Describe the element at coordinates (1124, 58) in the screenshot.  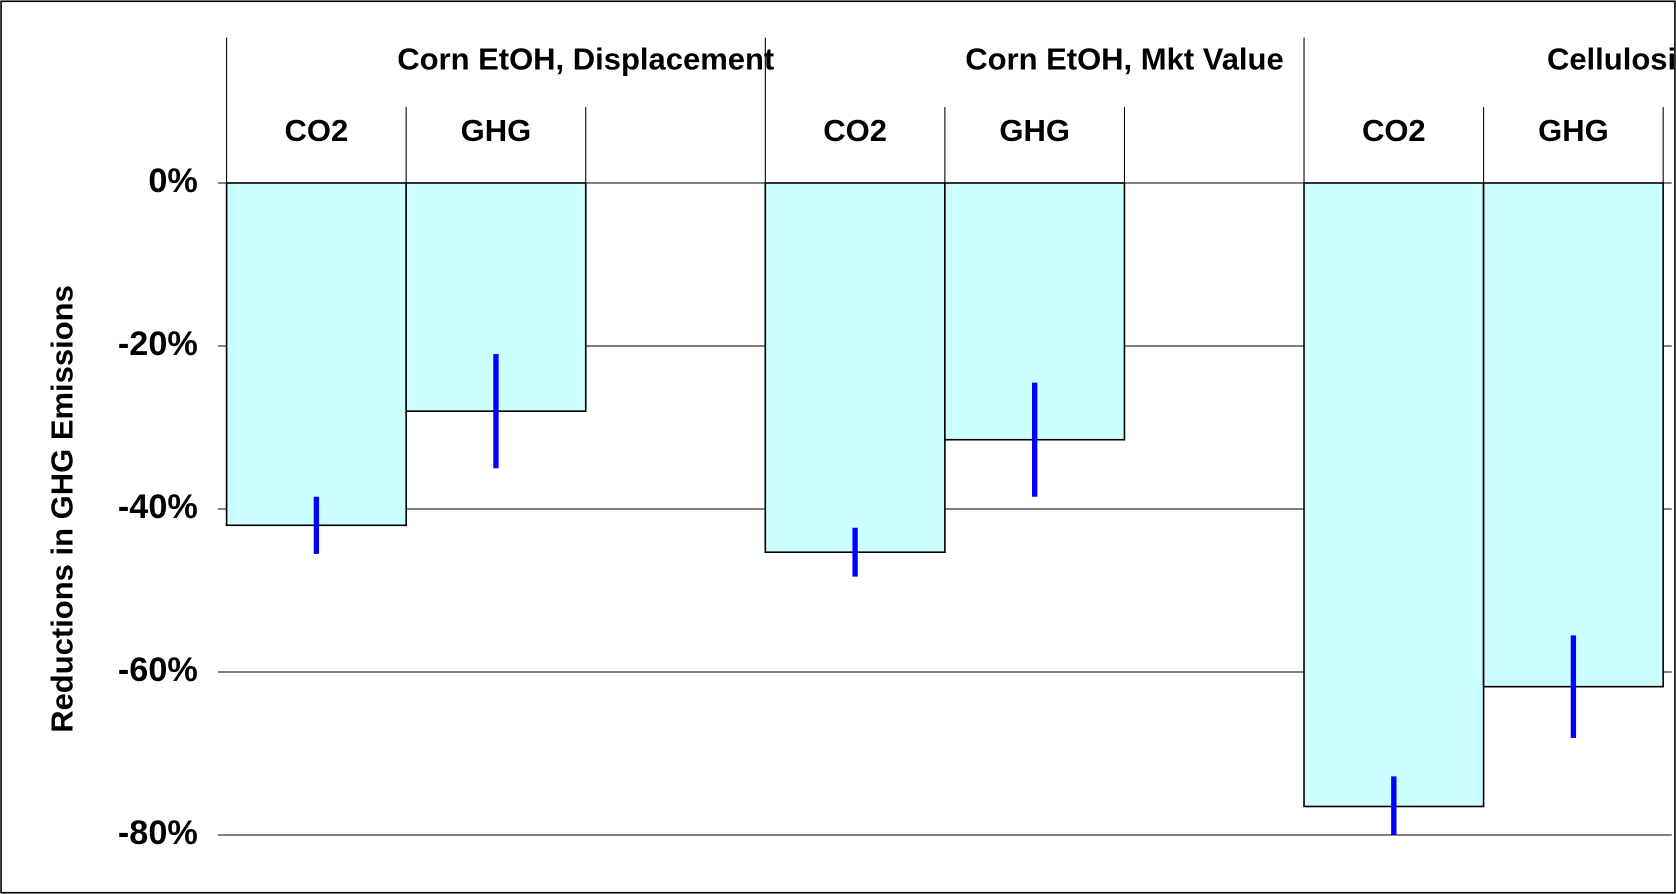
I see `group-label: Corn EtOH, Mkt Value` at that location.